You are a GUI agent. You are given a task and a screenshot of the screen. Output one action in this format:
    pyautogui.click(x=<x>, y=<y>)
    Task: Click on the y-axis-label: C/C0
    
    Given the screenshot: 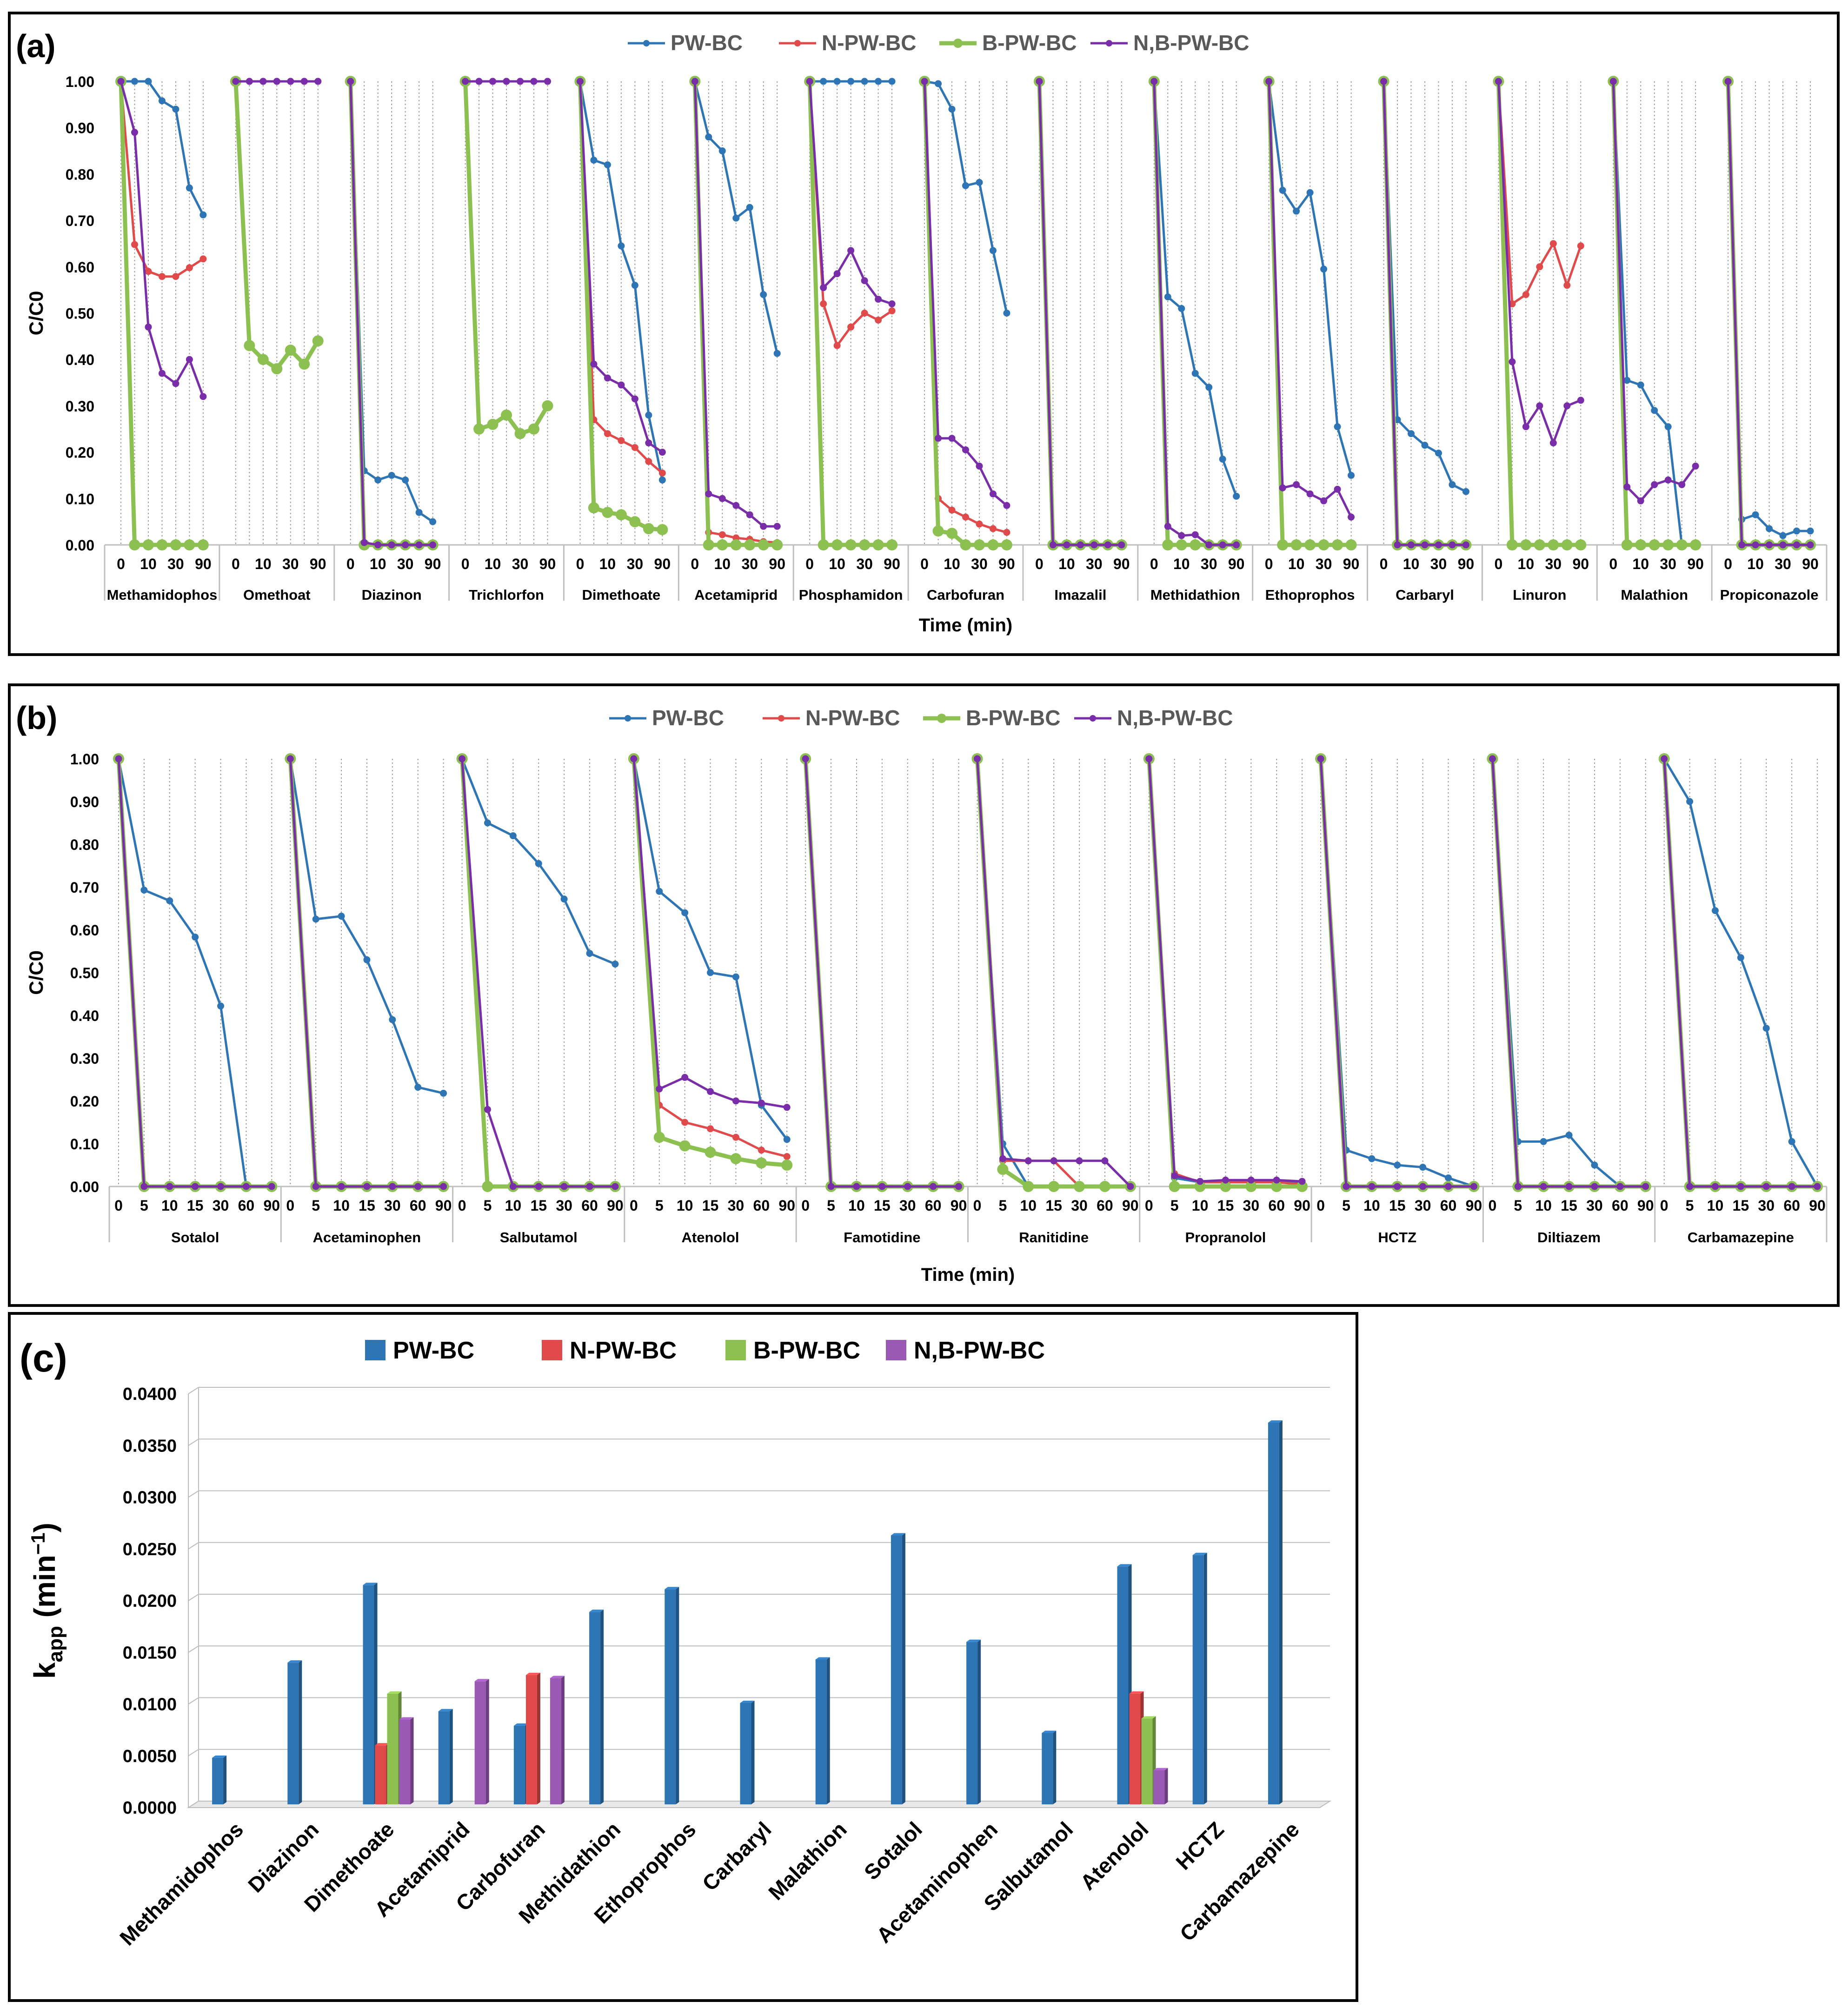 What is the action you would take?
    pyautogui.click(x=36, y=313)
    